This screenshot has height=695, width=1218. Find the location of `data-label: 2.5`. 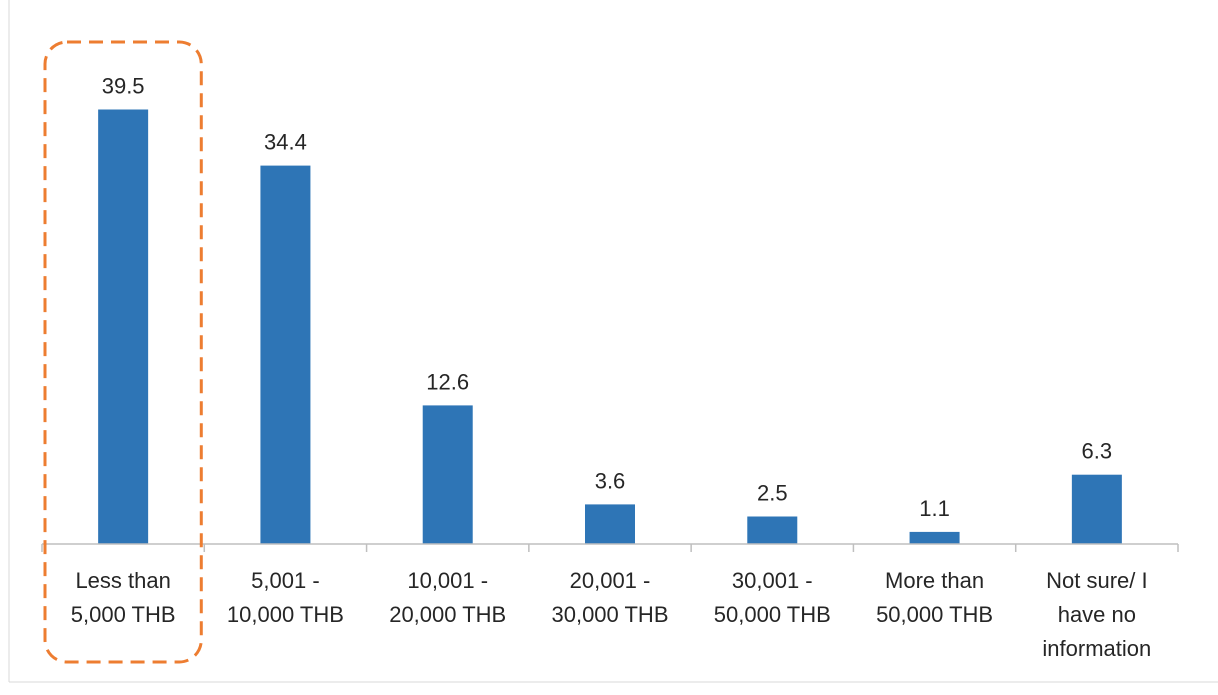

data-label: 2.5 is located at coordinates (772, 493).